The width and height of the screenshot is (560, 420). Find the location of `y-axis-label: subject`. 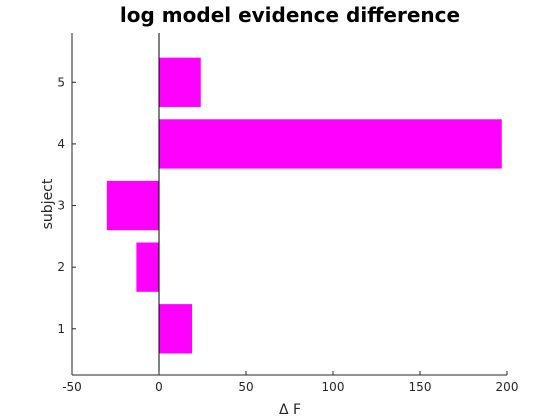

y-axis-label: subject is located at coordinates (48, 203).